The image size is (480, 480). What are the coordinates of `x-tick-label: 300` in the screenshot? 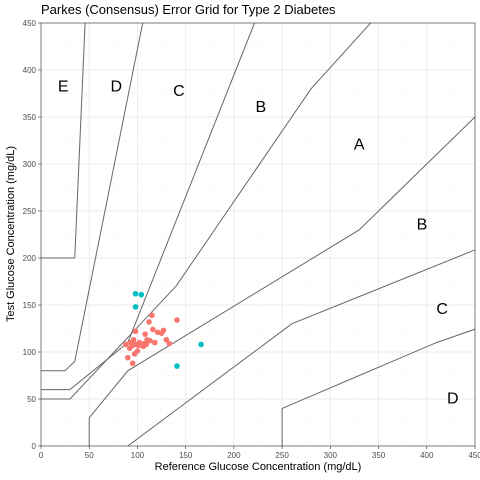 It's located at (331, 455).